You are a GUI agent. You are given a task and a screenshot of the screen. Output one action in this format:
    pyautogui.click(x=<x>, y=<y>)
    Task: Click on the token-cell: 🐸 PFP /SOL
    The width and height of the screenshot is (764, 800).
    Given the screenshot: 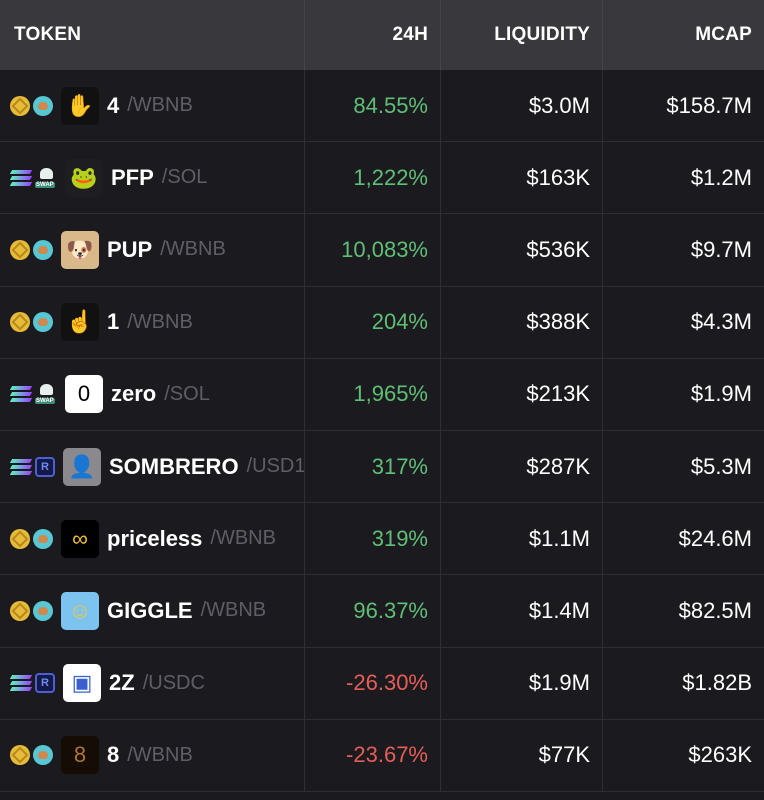 What is the action you would take?
    pyautogui.click(x=152, y=177)
    